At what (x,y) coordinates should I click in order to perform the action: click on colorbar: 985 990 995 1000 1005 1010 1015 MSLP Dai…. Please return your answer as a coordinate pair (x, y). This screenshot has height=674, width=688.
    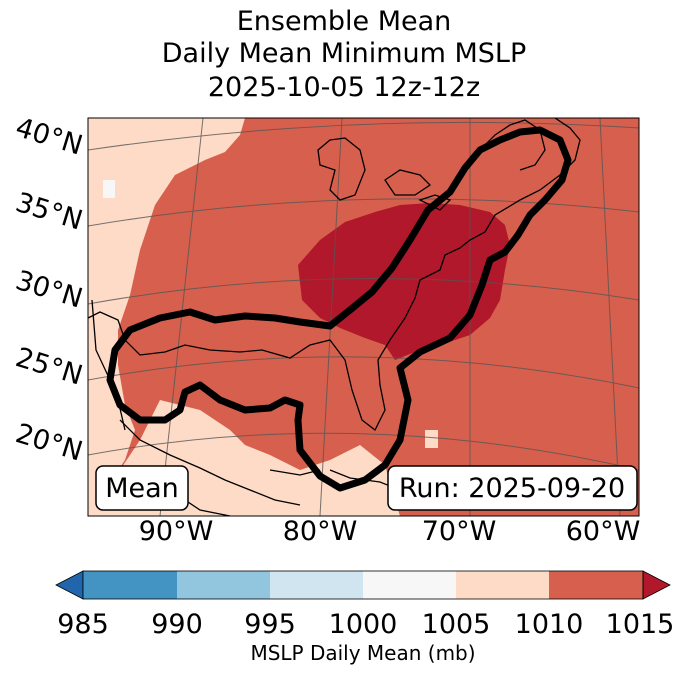
    Looking at the image, I should click on (365, 617).